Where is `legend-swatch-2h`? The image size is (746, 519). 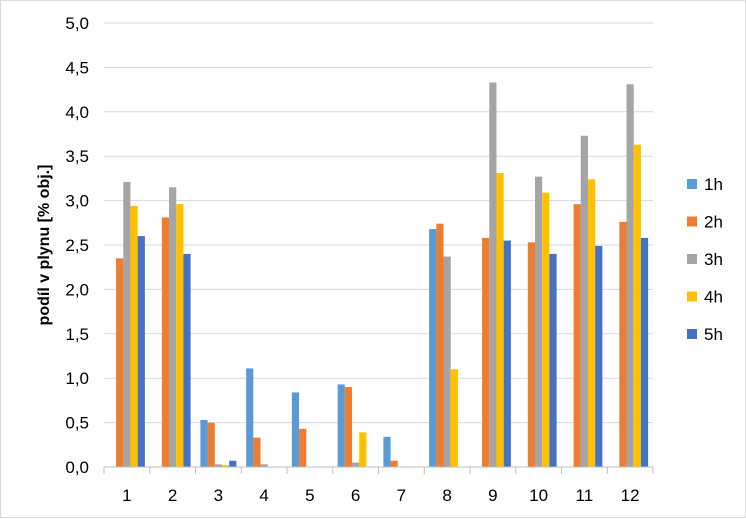 legend-swatch-2h is located at coordinates (692, 221).